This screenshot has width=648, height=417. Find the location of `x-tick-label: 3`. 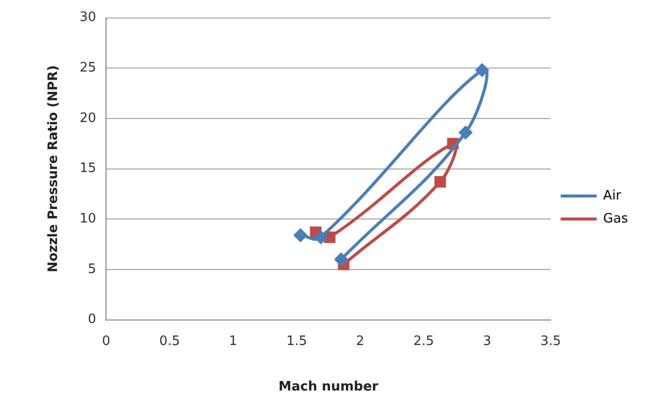

x-tick-label: 3 is located at coordinates (487, 341).